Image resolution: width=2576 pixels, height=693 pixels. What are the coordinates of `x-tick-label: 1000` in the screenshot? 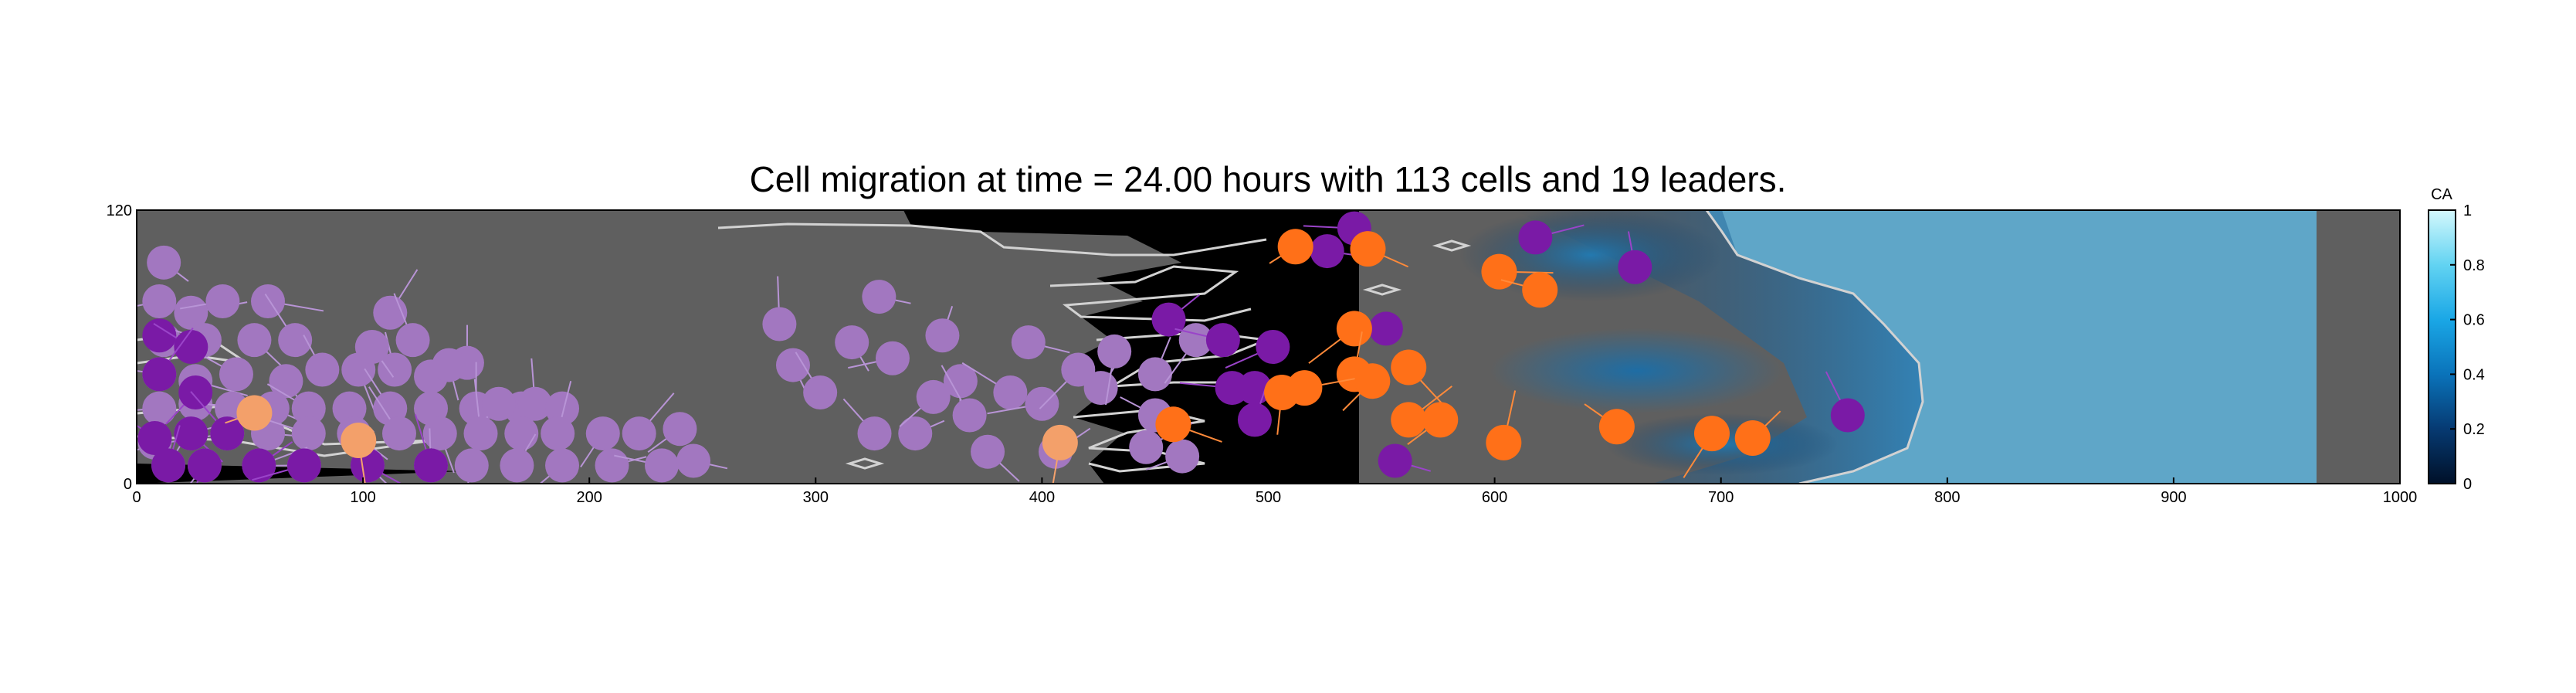 It's located at (2400, 497).